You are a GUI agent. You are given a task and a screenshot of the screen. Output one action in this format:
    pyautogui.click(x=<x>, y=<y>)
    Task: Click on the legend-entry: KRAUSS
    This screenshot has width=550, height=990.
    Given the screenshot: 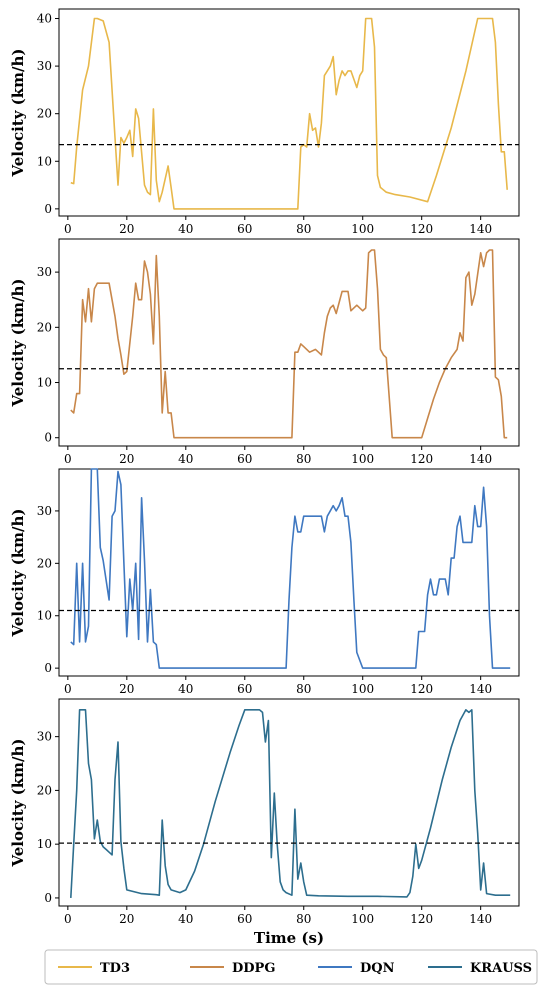 What is the action you would take?
    pyautogui.click(x=501, y=968)
    